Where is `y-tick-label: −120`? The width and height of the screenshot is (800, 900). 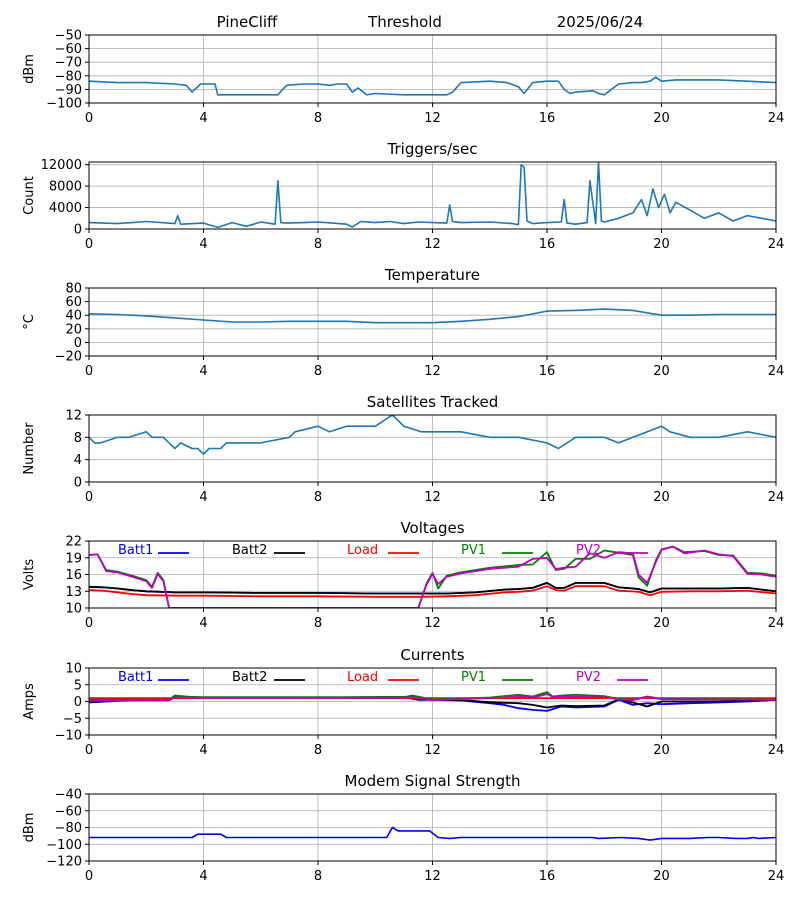
y-tick-label: −120 is located at coordinates (64, 862).